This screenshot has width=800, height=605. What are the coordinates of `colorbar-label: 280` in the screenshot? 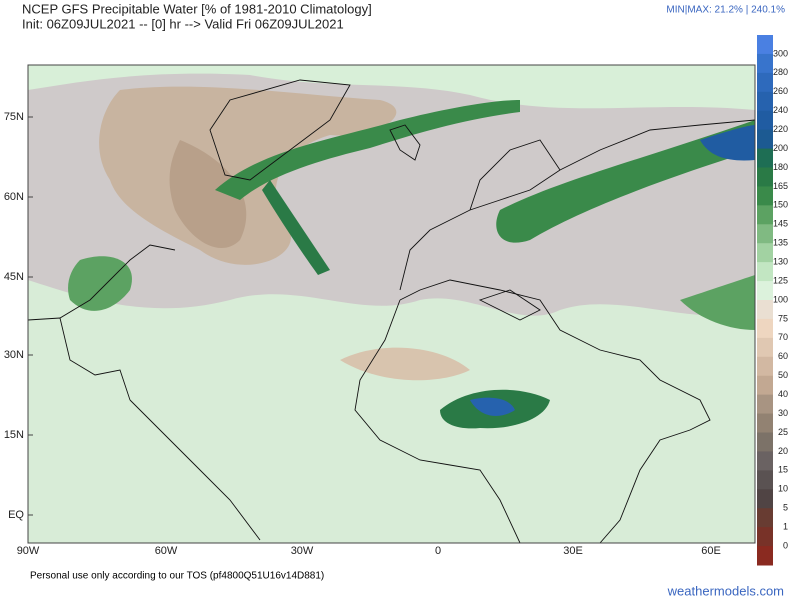 It's located at (780, 72).